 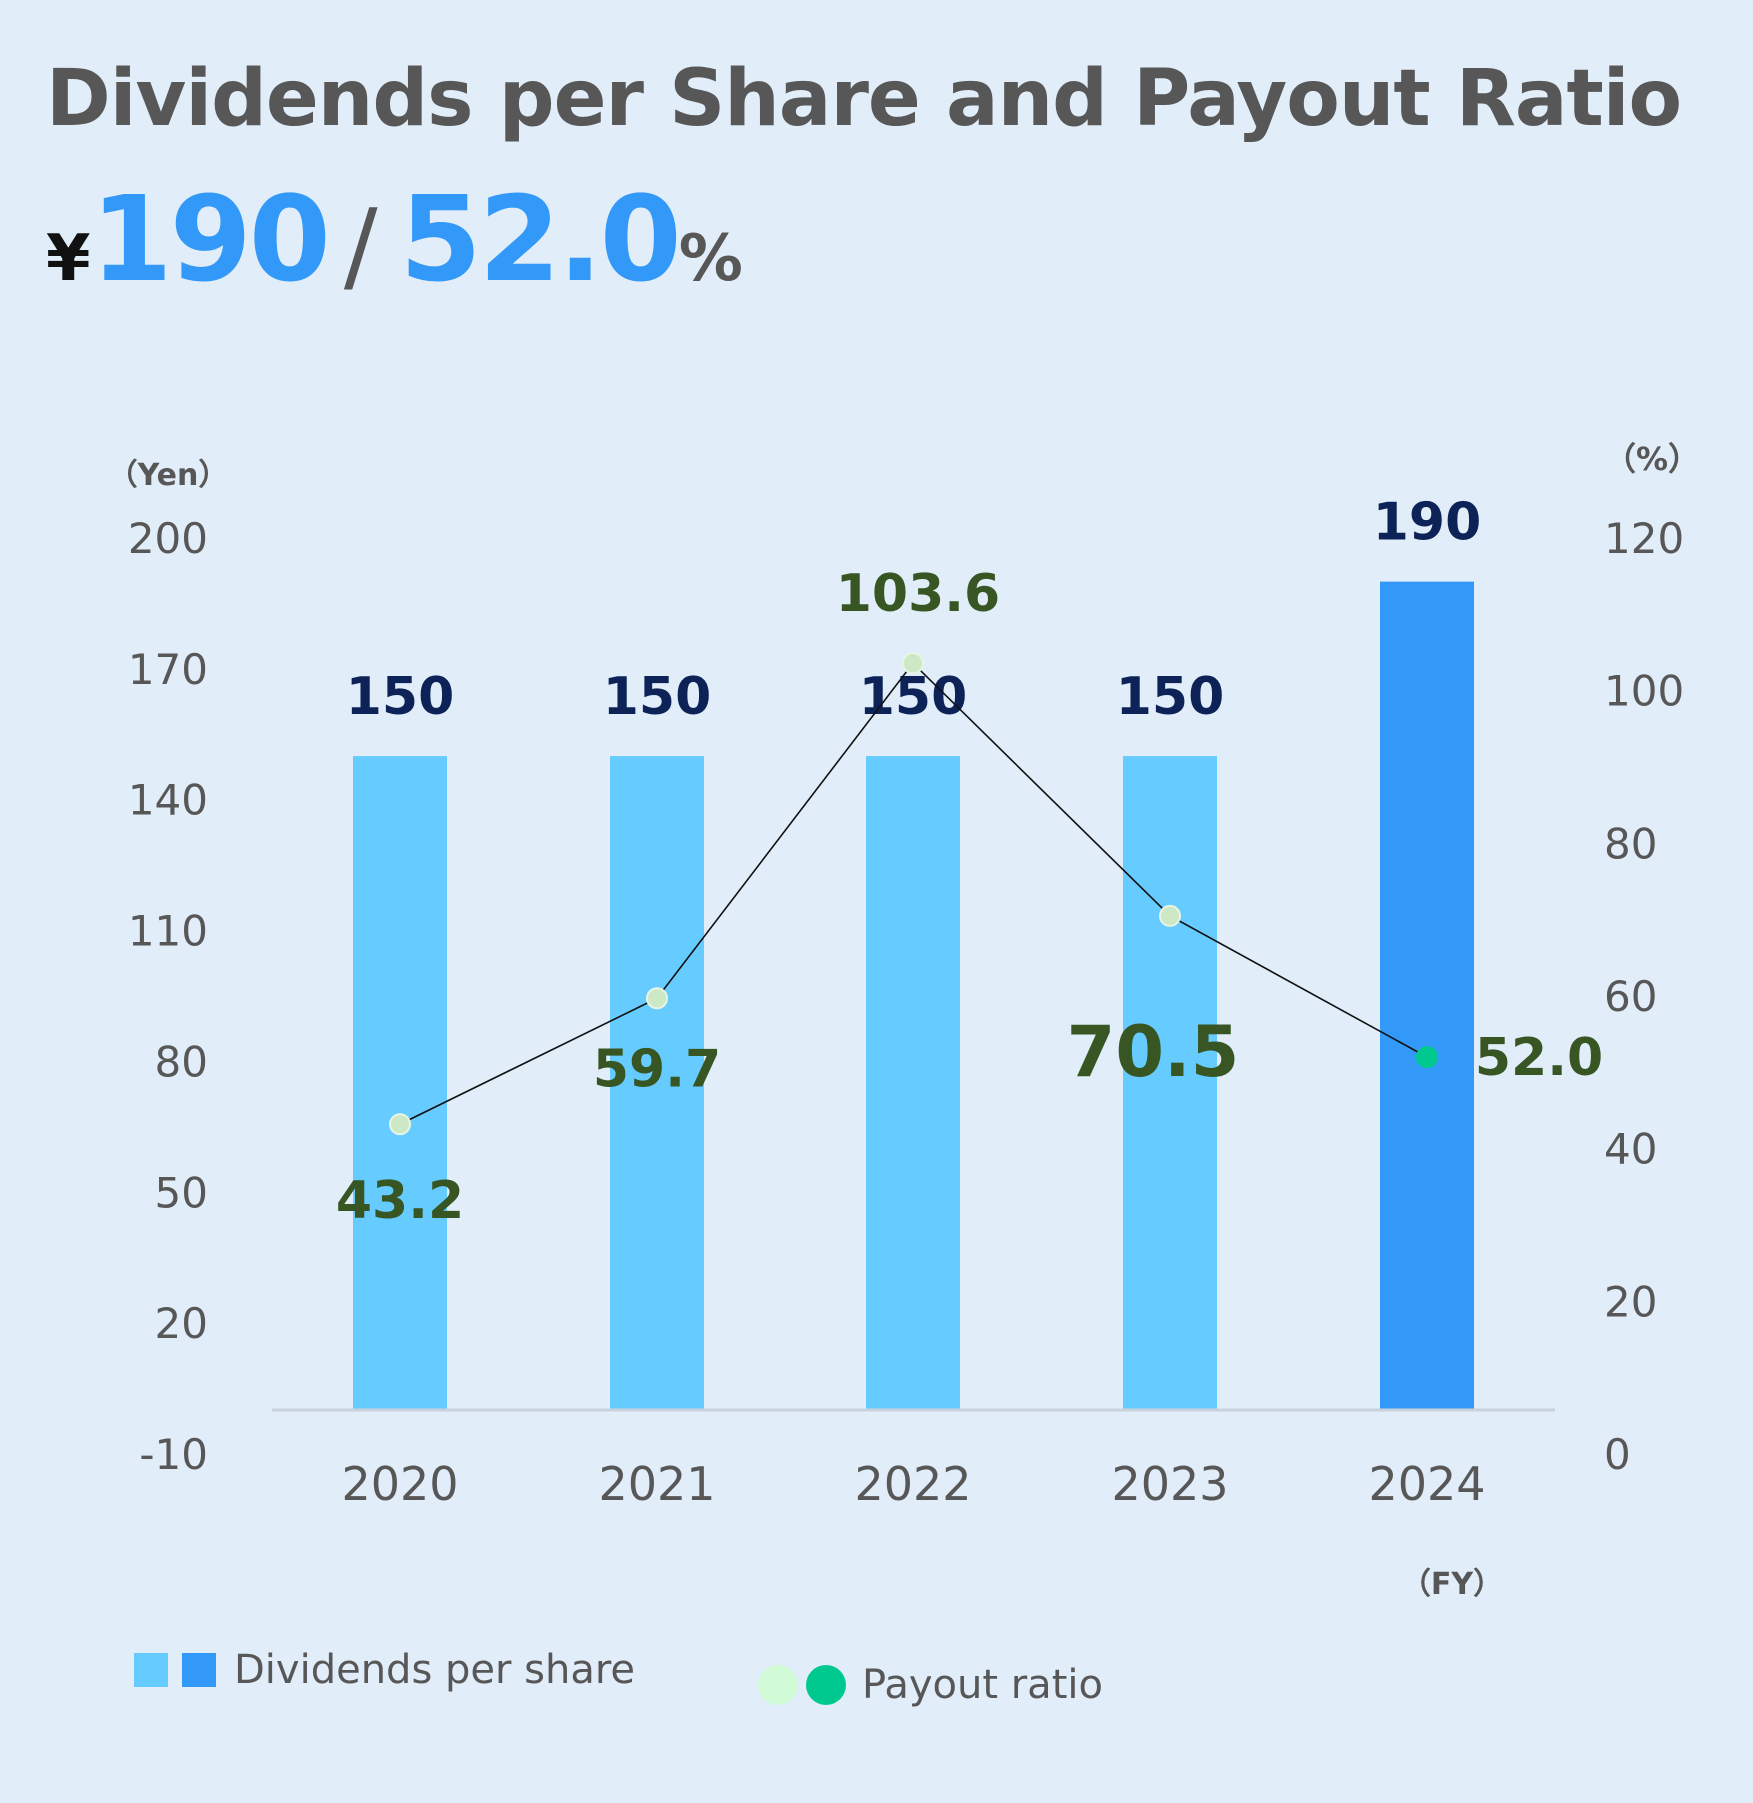 I want to click on left-axis-tick: 110, so click(x=168, y=931).